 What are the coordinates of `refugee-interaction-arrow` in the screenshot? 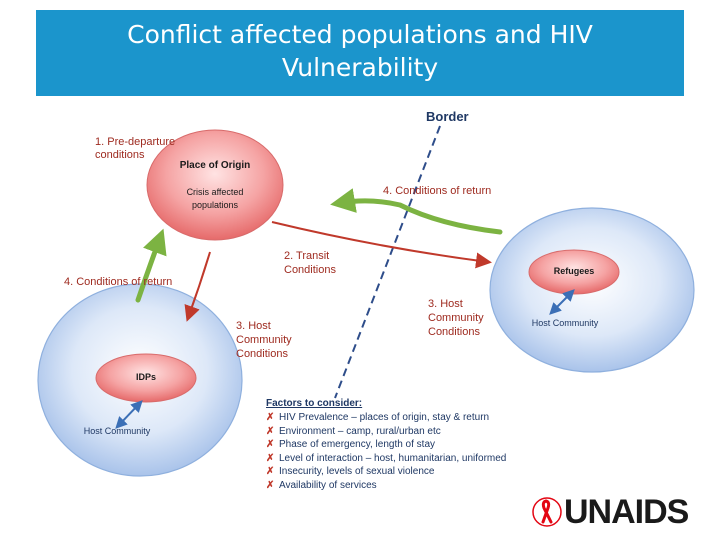 It's located at (562, 302).